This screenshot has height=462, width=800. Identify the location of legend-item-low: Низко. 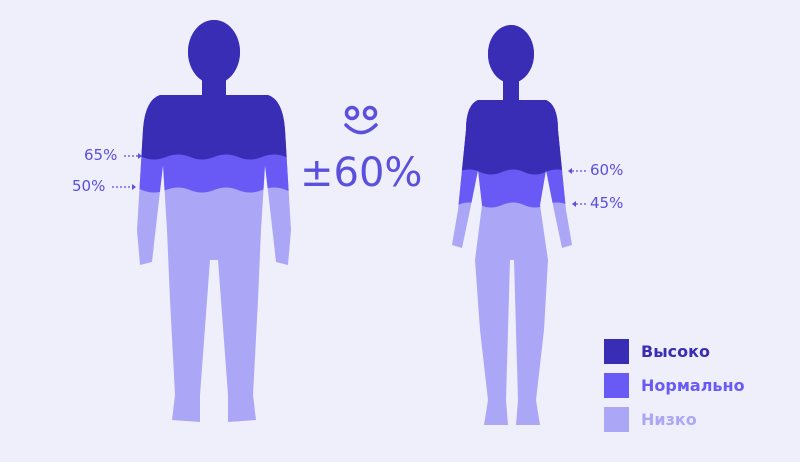
(674, 419).